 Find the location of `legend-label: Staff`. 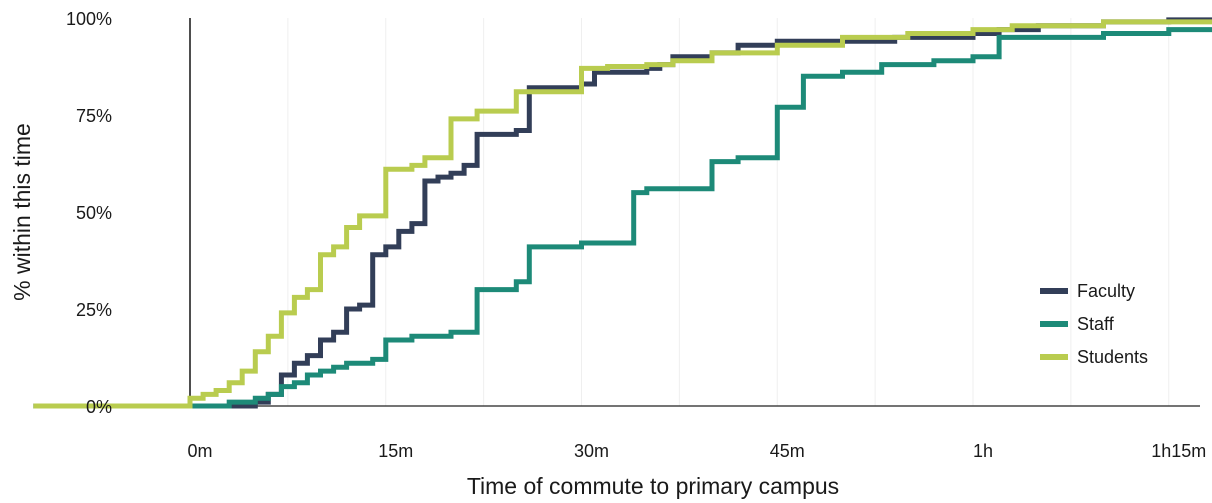

legend-label: Staff is located at coordinates (1096, 324).